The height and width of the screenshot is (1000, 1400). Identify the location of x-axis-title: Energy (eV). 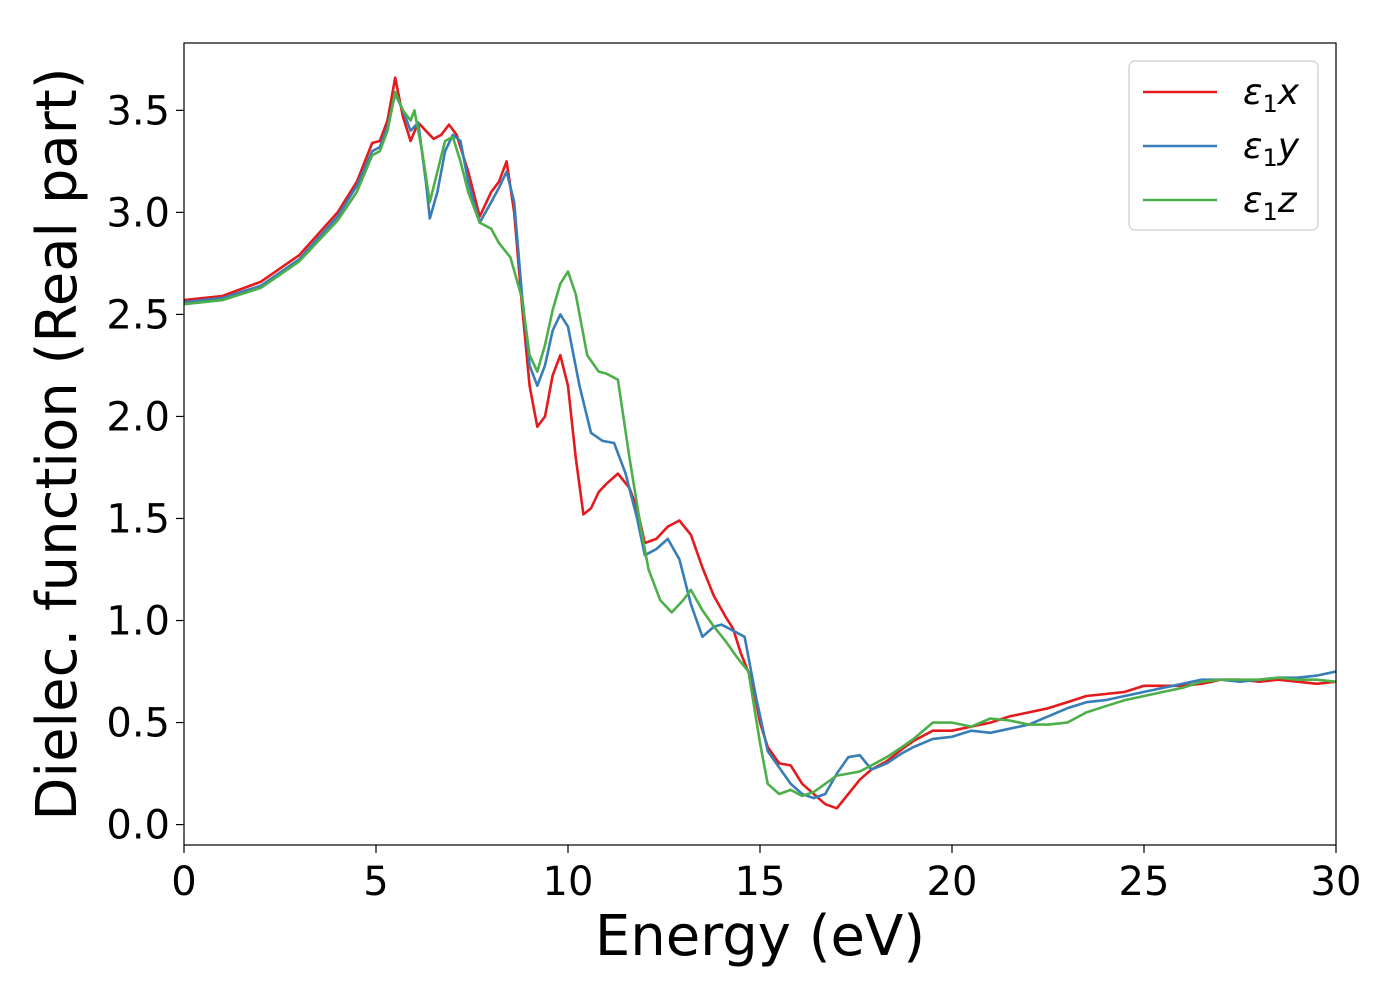
(760, 936).